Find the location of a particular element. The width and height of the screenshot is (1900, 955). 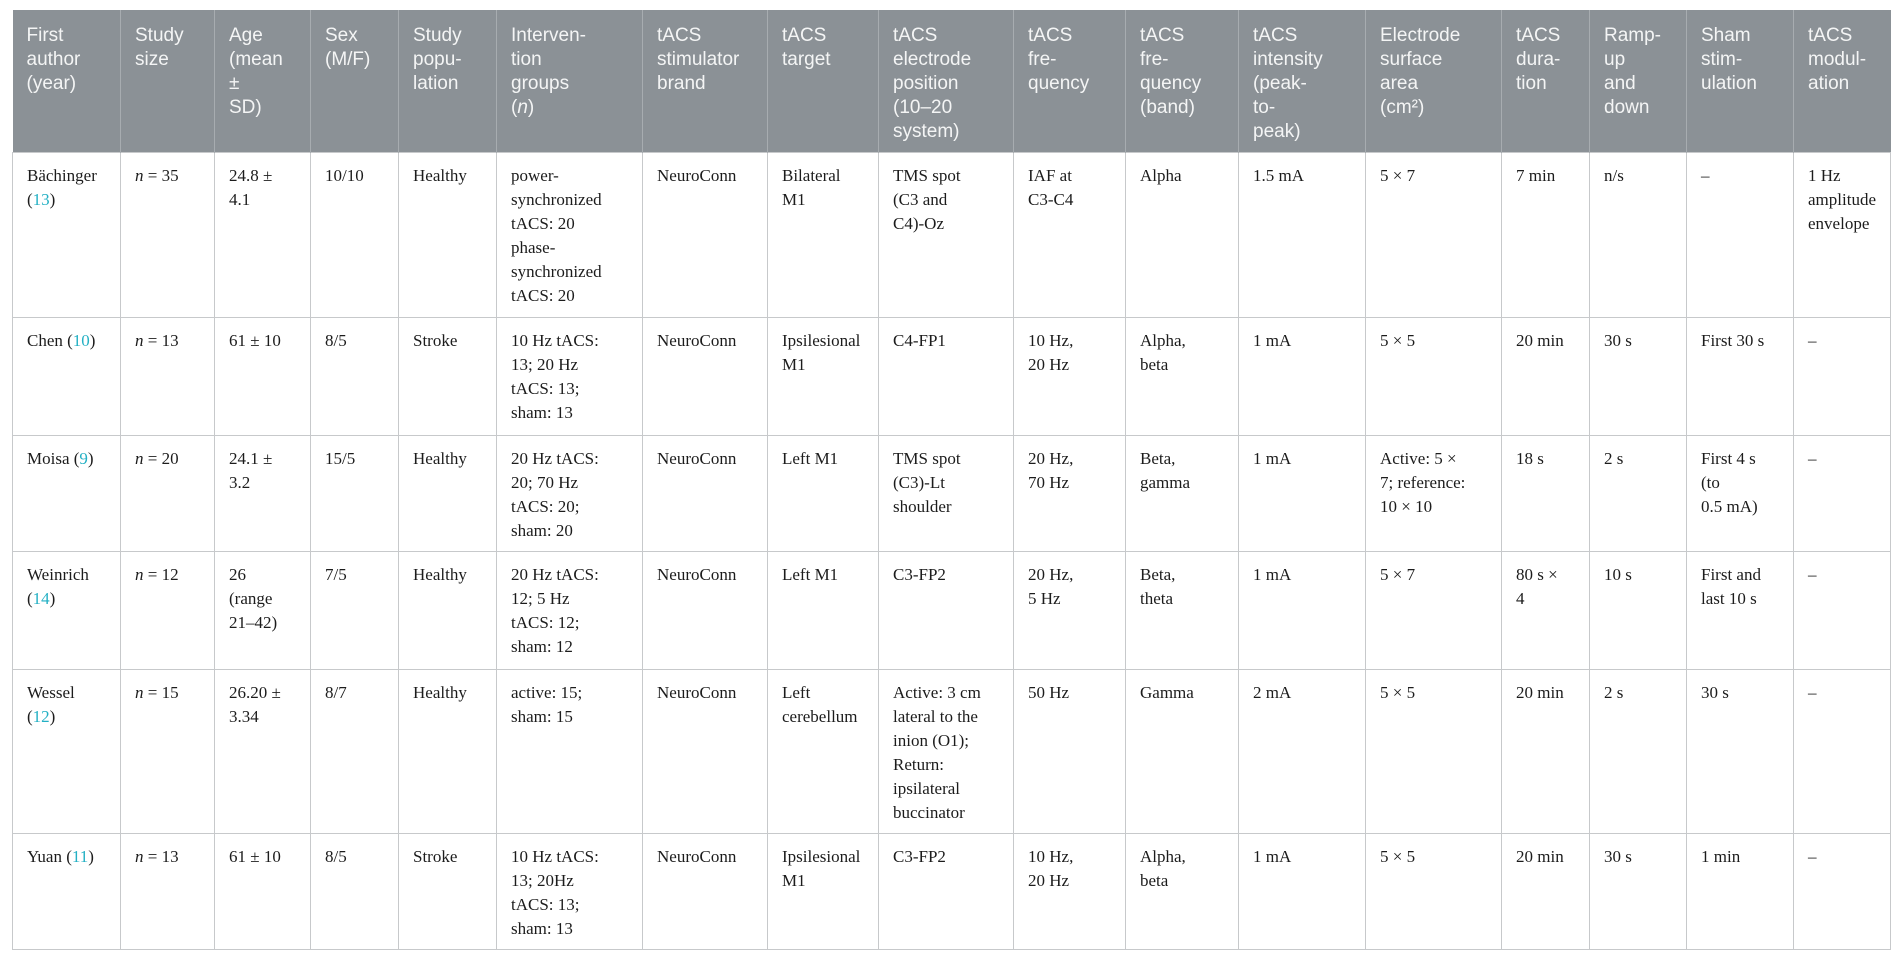

author-name: Chen ( is located at coordinates (50, 340).